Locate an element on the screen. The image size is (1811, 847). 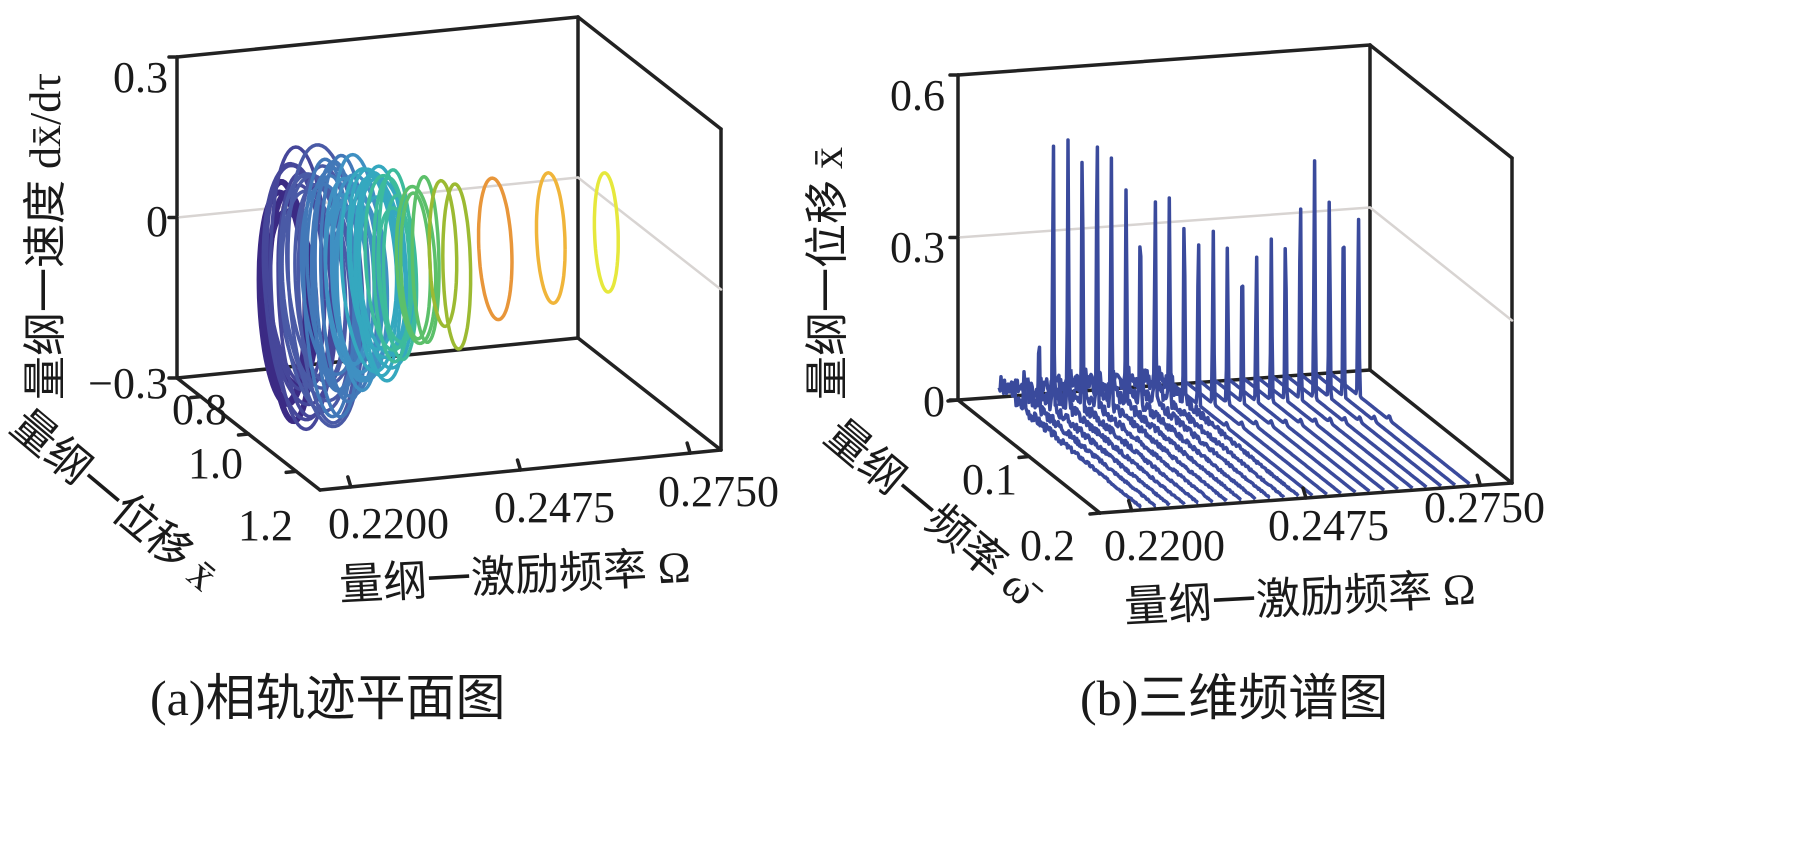
z-axis-title: 量纲一速度 dx̄/dτ is located at coordinates (45, 236).